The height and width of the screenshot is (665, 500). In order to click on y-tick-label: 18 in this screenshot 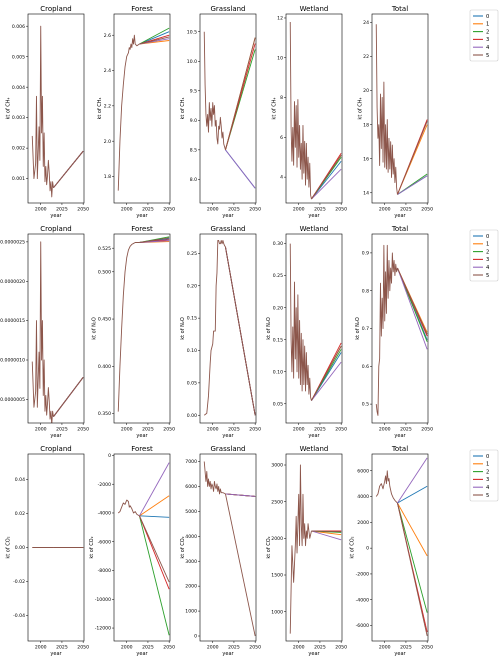, I will do `click(366, 125)`.